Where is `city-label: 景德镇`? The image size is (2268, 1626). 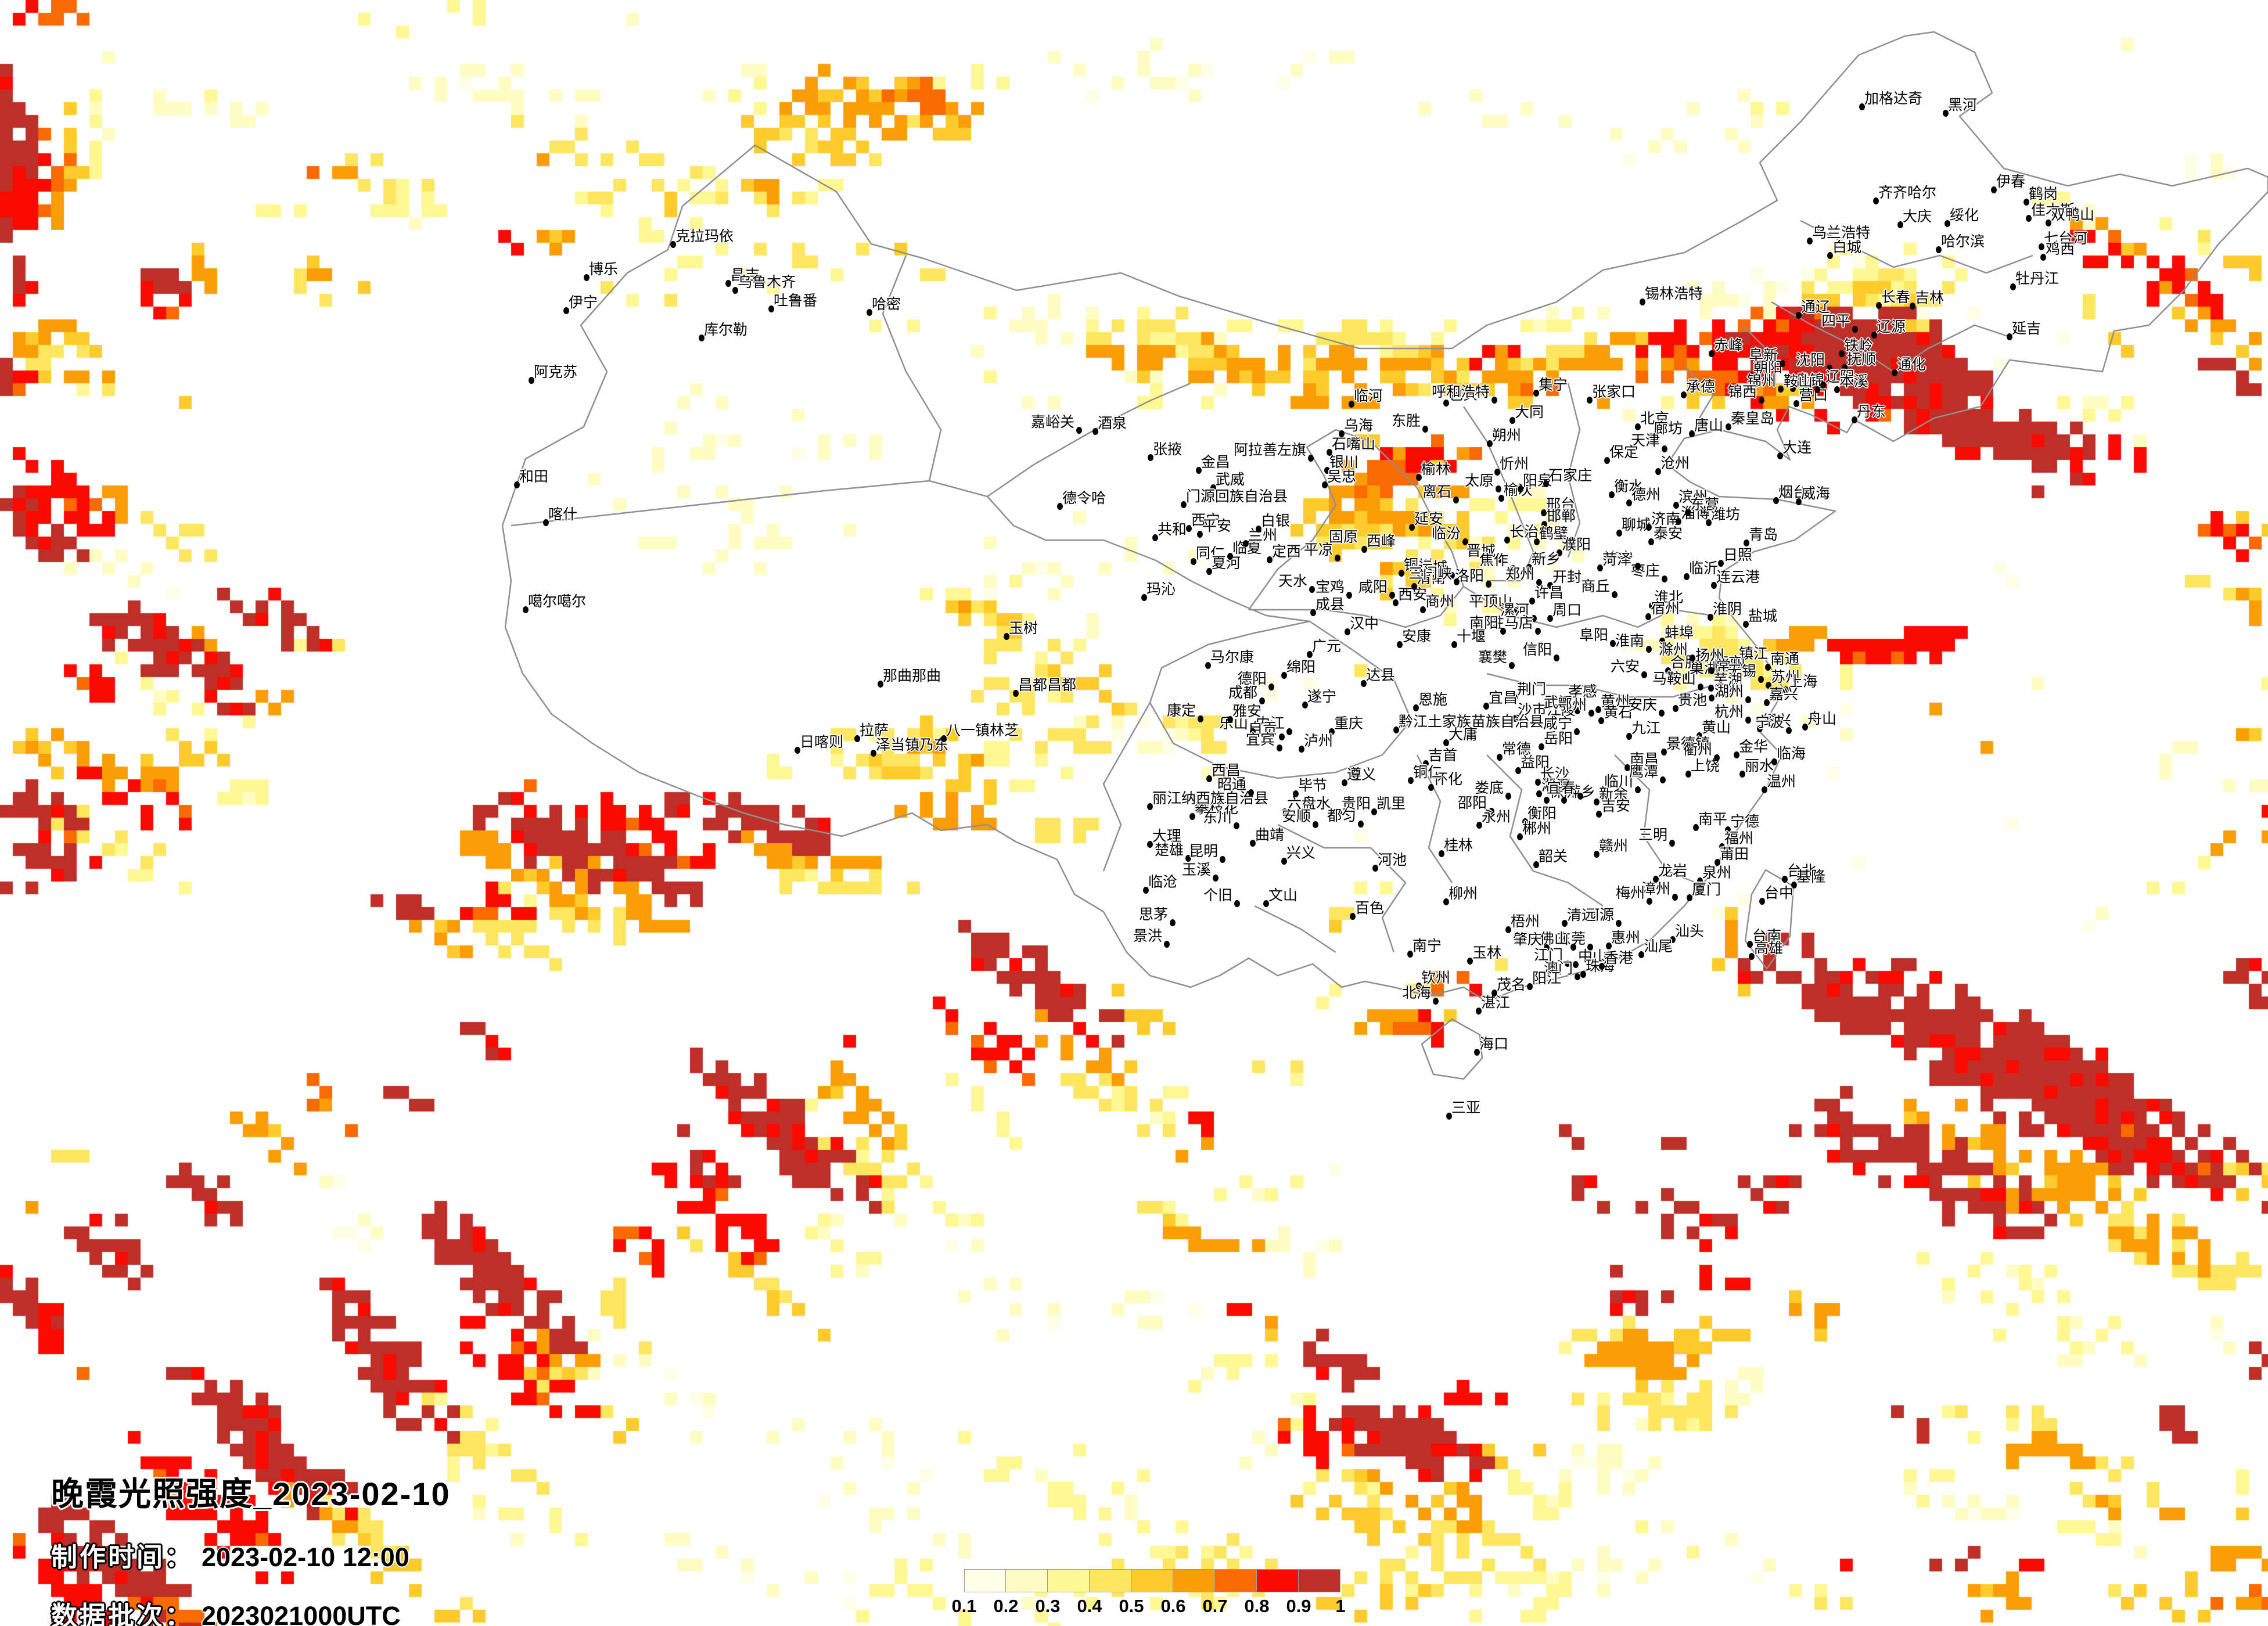
city-label: 景德镇 is located at coordinates (1688, 744).